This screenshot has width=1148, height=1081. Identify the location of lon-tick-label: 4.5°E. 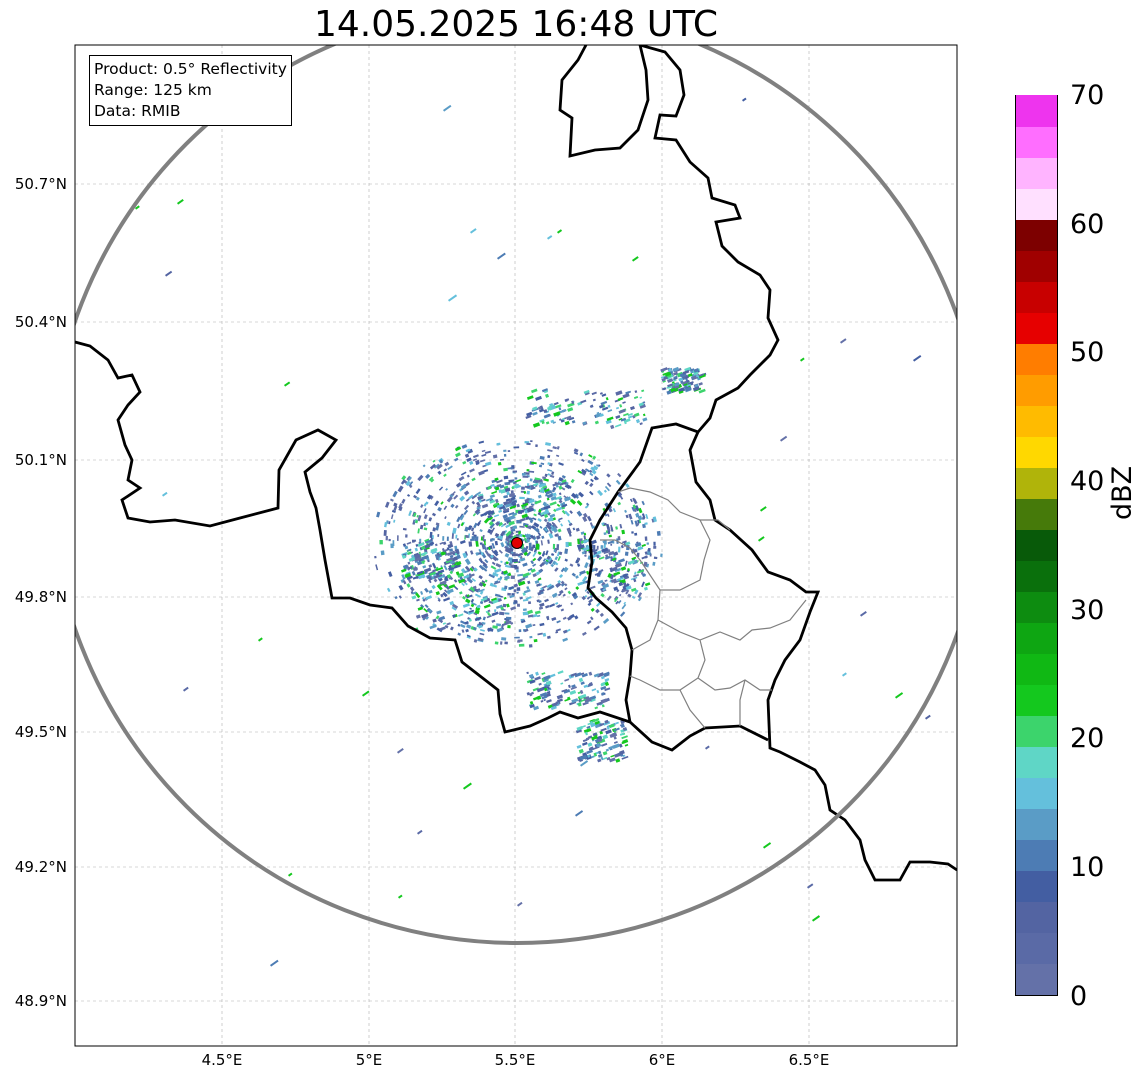
(222, 1060).